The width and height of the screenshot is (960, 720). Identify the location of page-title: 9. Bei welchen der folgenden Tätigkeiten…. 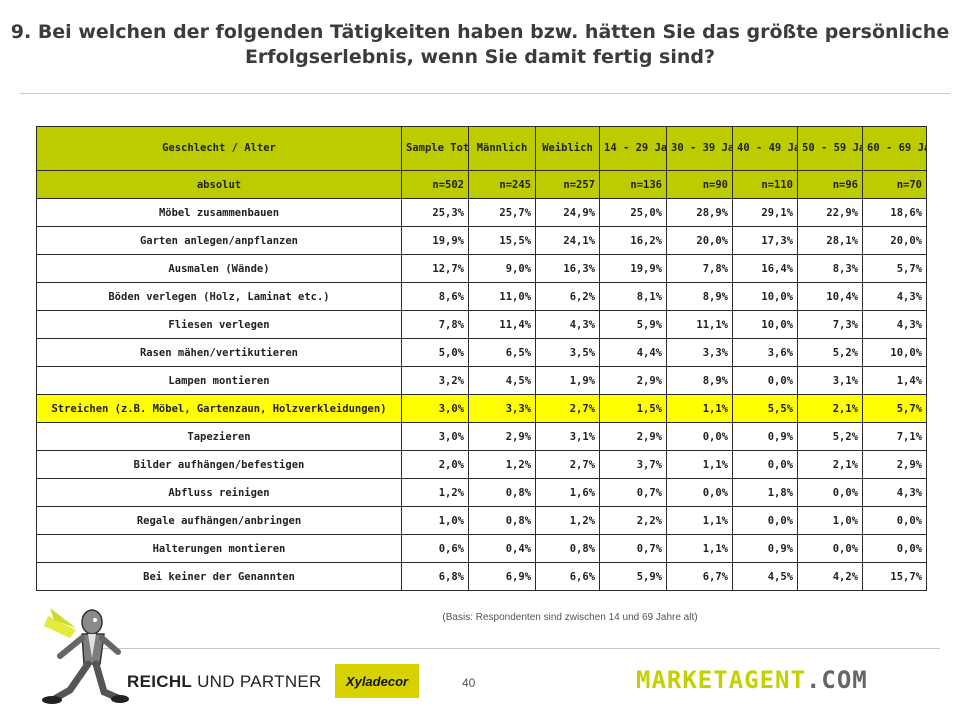
(480, 44).